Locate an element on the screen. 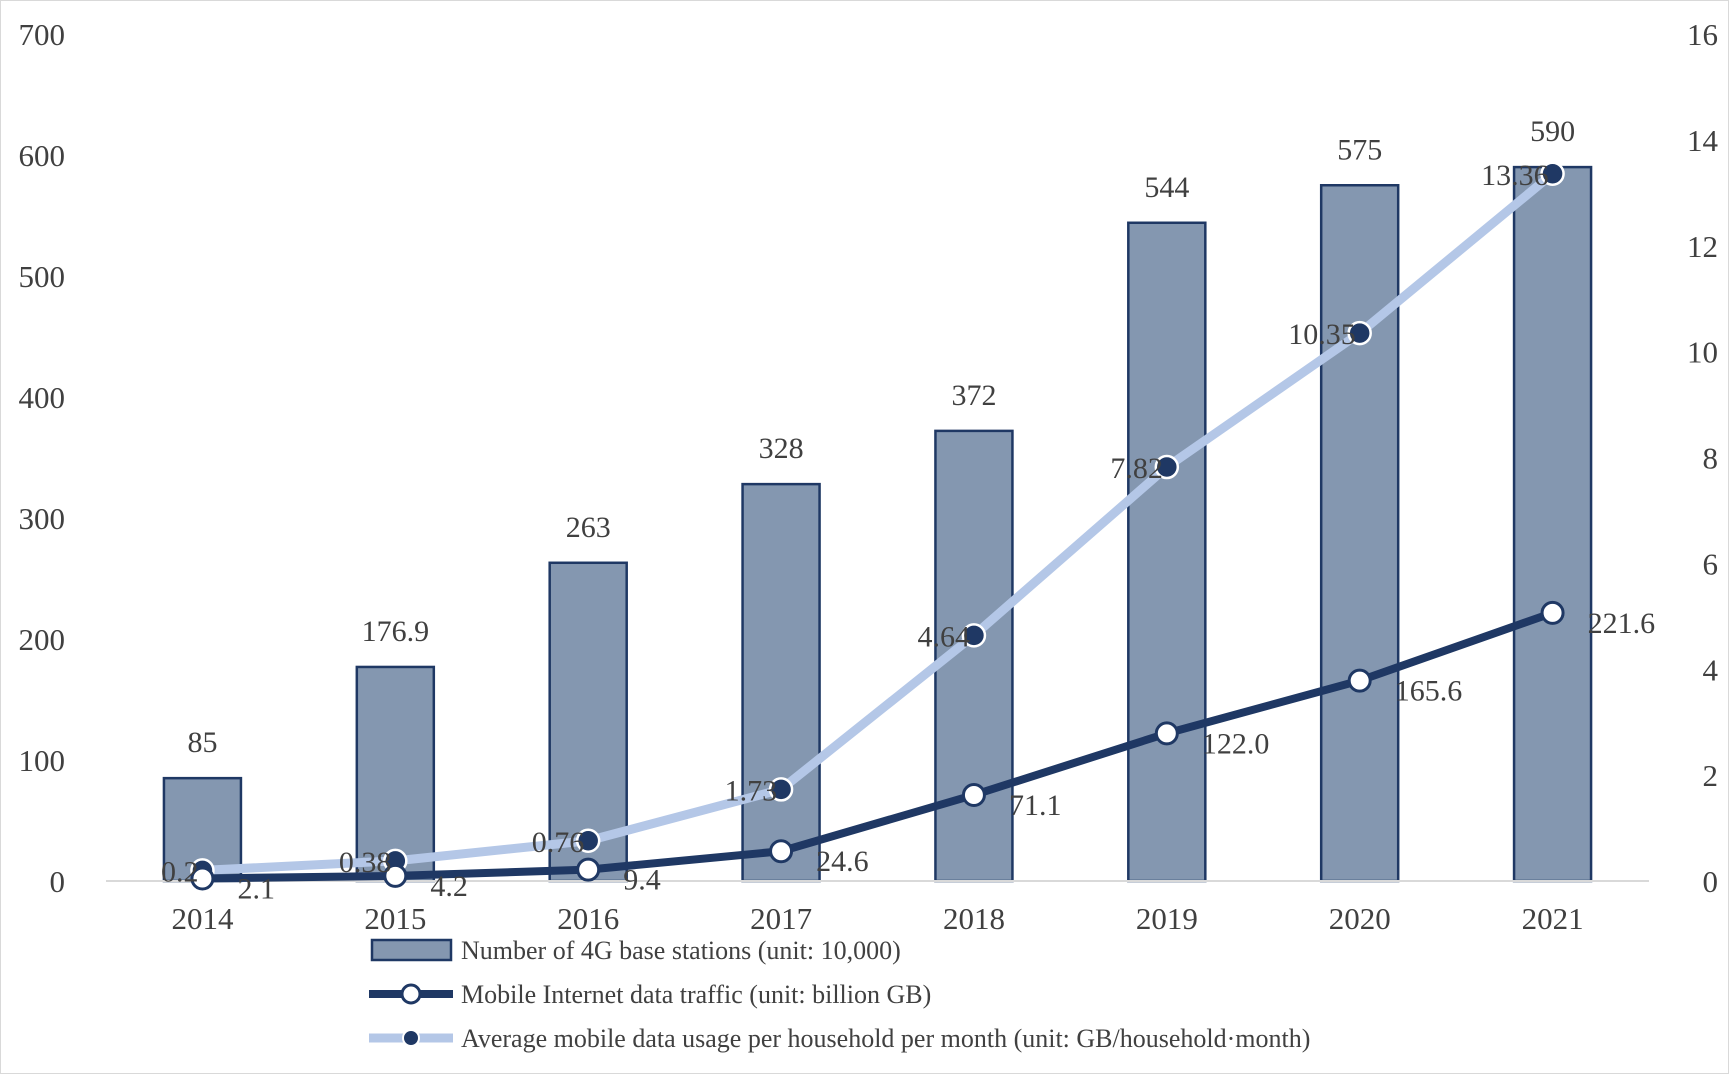  x-axis-tick-label: 2020 is located at coordinates (1360, 918).